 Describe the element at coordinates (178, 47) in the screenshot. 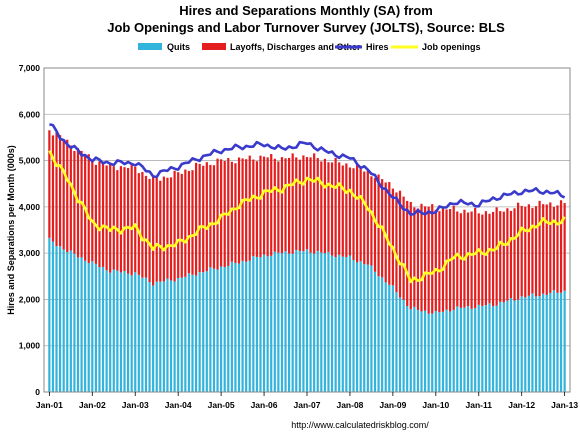

I see `legend-label-quits: Quits` at that location.